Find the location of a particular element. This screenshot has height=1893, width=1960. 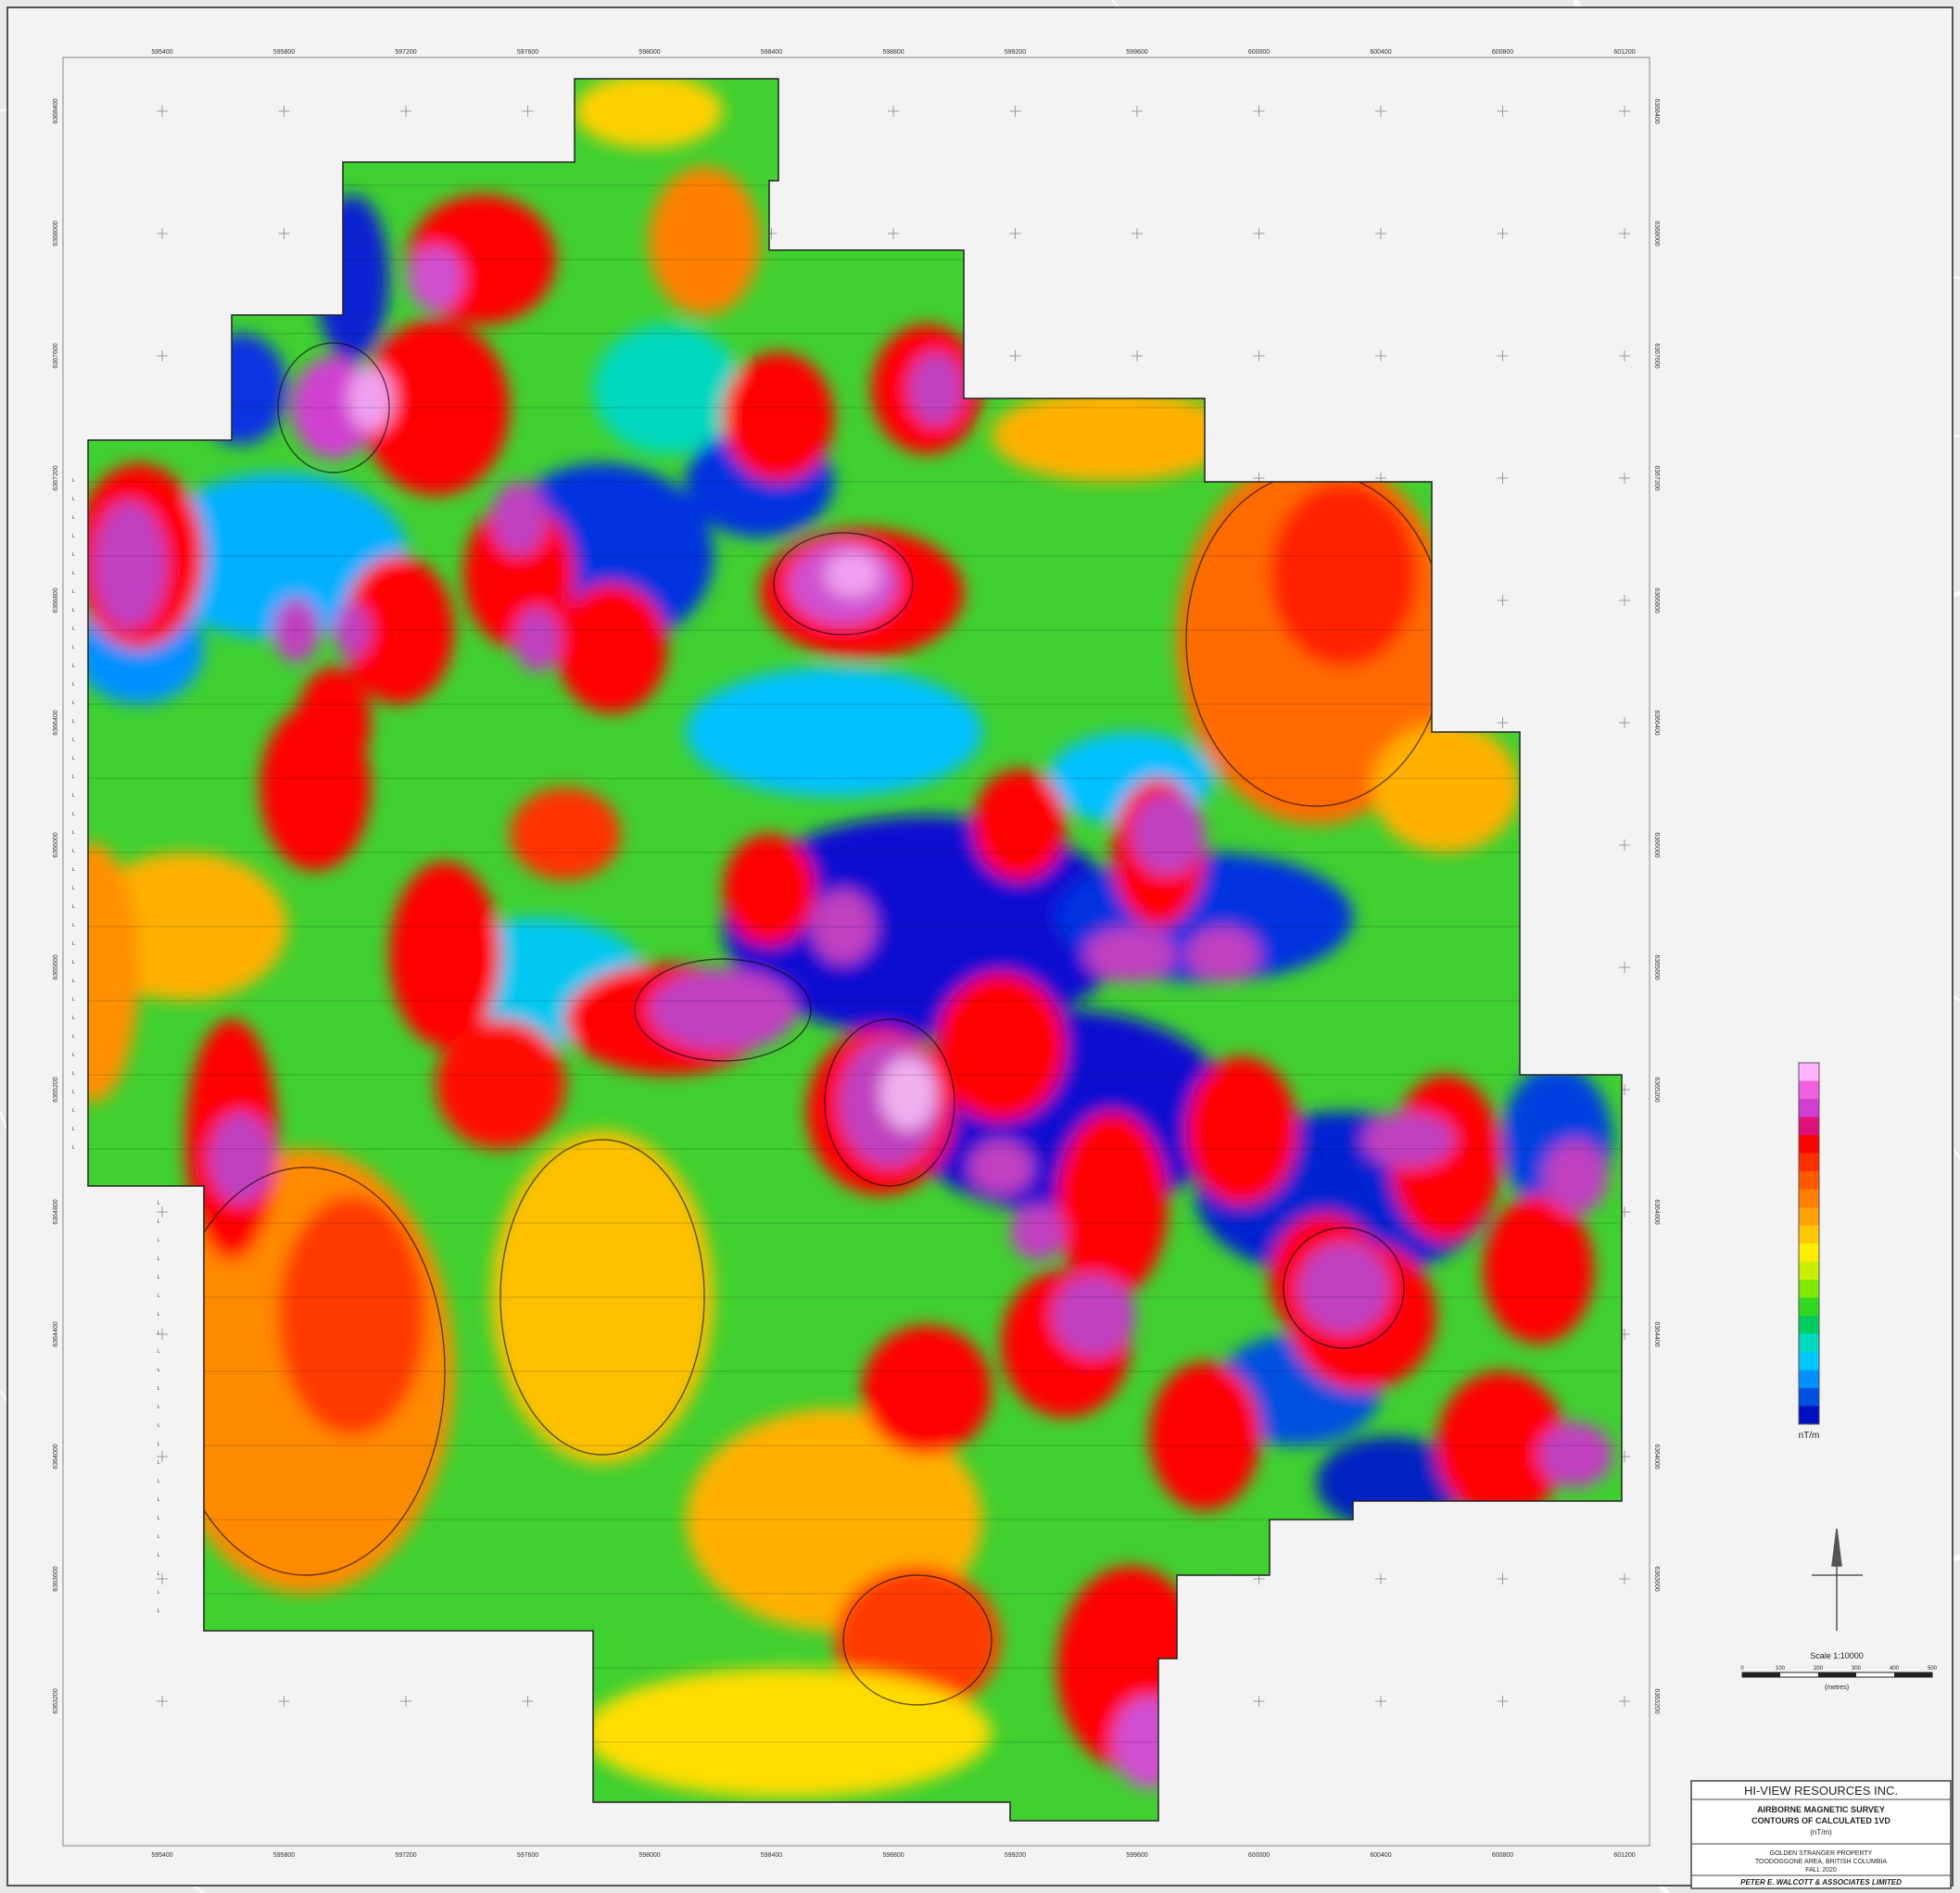

northing-label: 6365200 is located at coordinates (56, 1089).